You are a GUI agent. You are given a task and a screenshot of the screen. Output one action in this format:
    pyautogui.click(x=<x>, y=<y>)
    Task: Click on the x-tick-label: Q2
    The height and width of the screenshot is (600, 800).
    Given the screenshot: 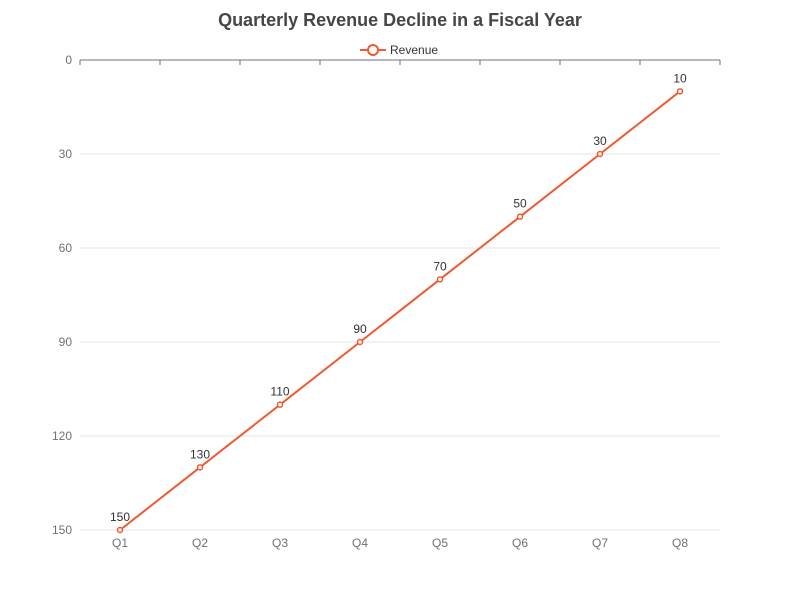 What is the action you would take?
    pyautogui.click(x=200, y=543)
    